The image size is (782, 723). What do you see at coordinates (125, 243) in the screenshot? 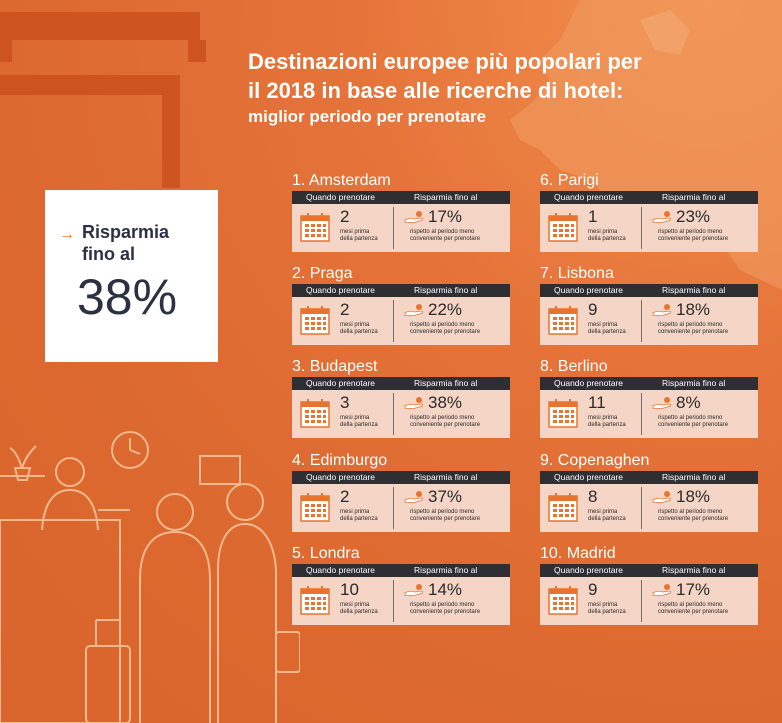
I see `highlight-label: Risparmia fino al` at bounding box center [125, 243].